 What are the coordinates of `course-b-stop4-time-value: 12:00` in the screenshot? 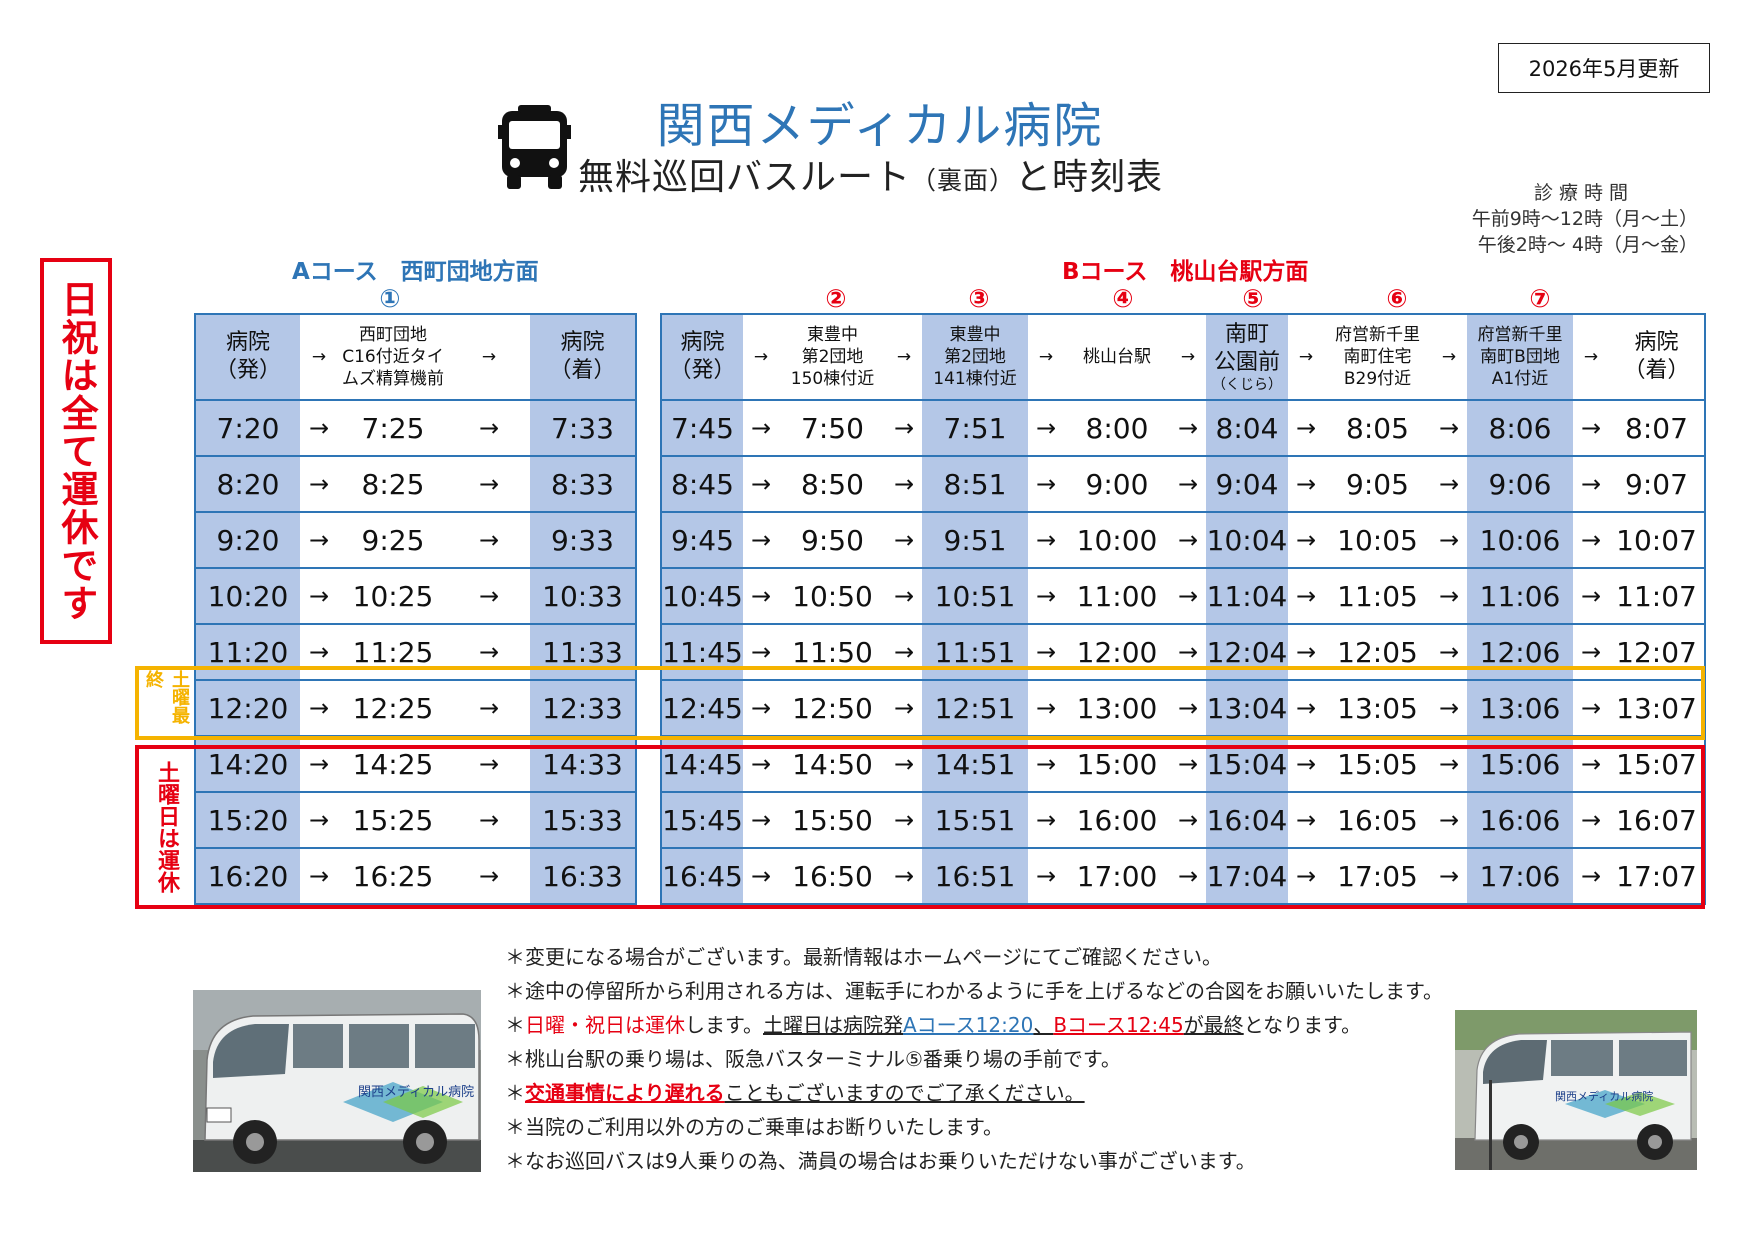 It's located at (1117, 652).